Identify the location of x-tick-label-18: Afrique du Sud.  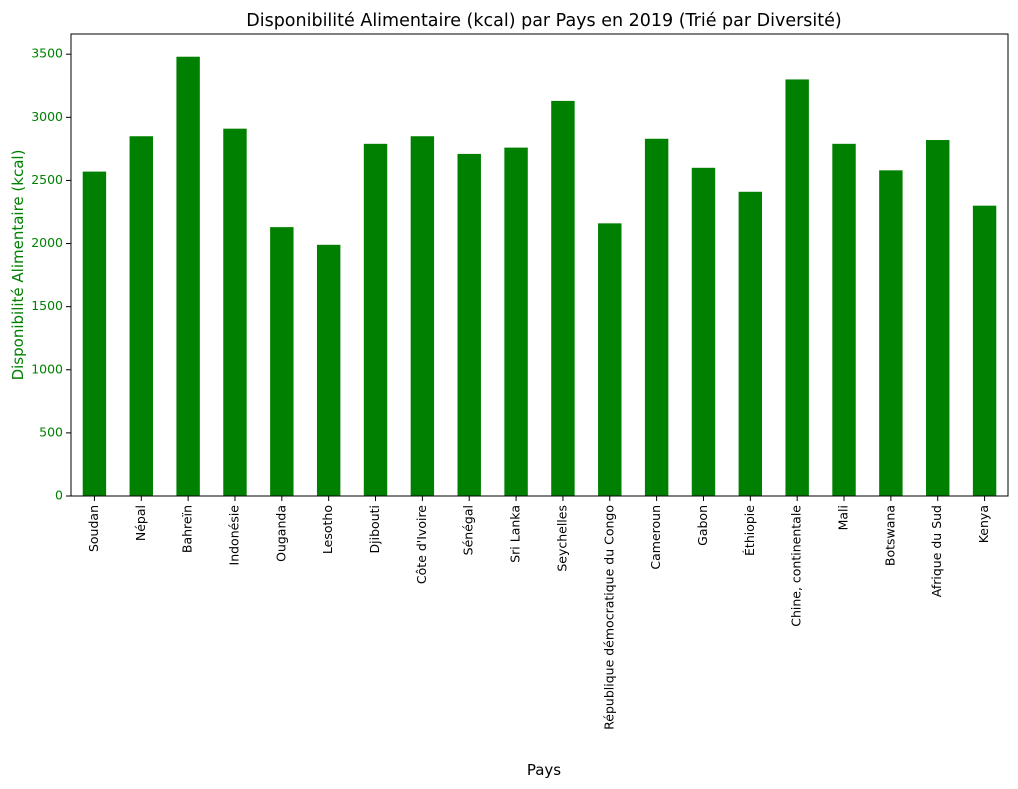
(936, 551).